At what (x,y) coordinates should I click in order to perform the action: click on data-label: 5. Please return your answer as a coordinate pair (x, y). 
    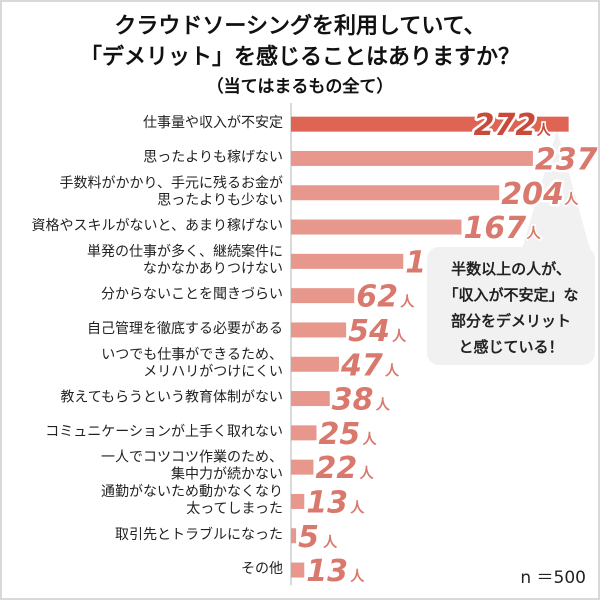
    Looking at the image, I should click on (308, 537).